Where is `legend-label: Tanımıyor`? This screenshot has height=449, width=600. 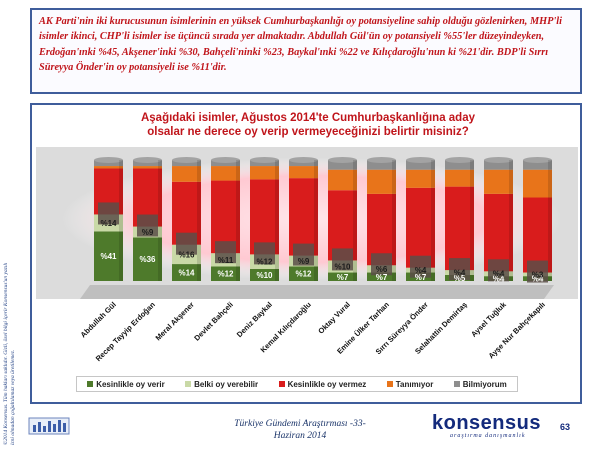 legend-label: Tanımıyor is located at coordinates (414, 384).